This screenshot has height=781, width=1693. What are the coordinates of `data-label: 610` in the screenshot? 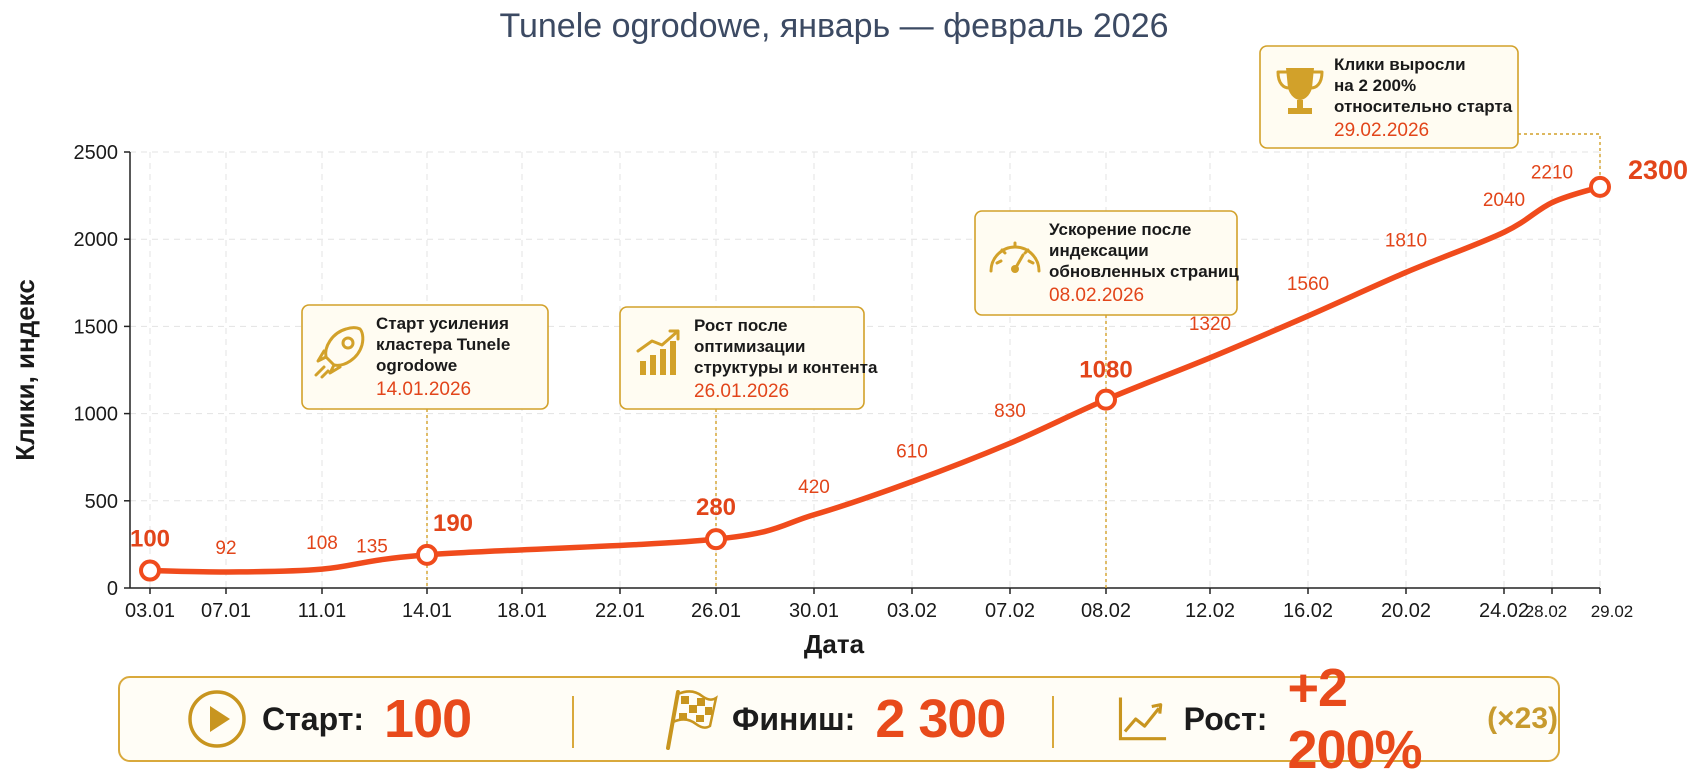 It's located at (912, 452).